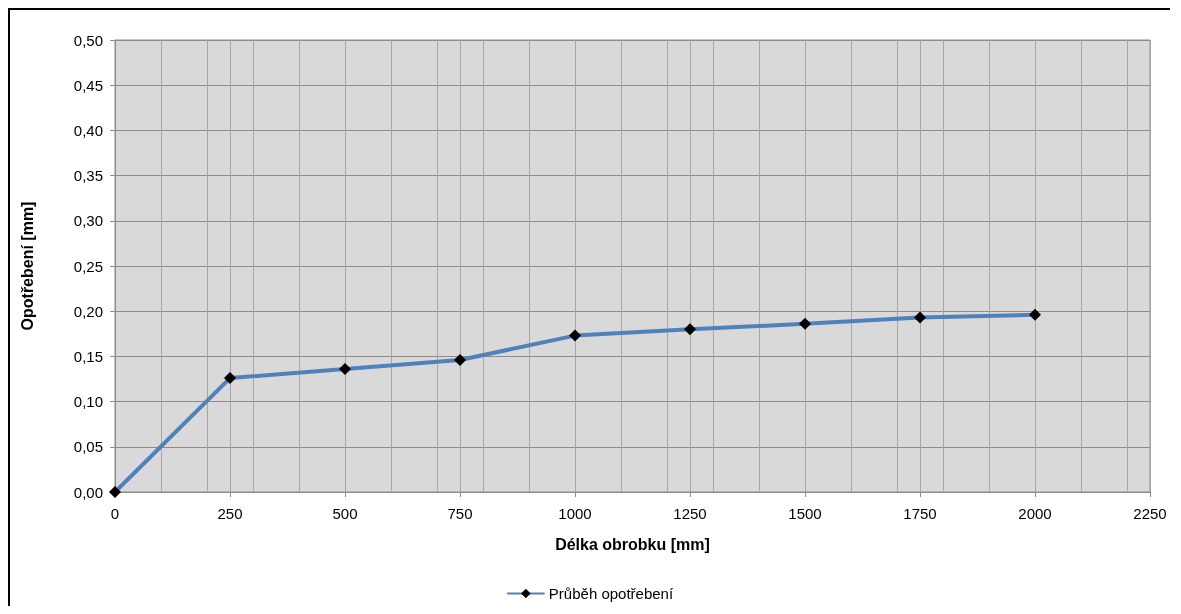 This screenshot has height=614, width=1181. What do you see at coordinates (27, 266) in the screenshot?
I see `y-axis-title: Opotřebení [mm]` at bounding box center [27, 266].